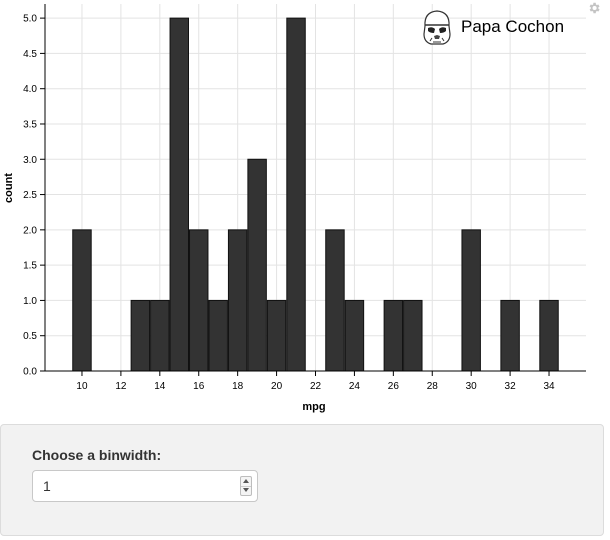 Image resolution: width=610 pixels, height=540 pixels. I want to click on y-tick-label: 4.5, so click(30, 54).